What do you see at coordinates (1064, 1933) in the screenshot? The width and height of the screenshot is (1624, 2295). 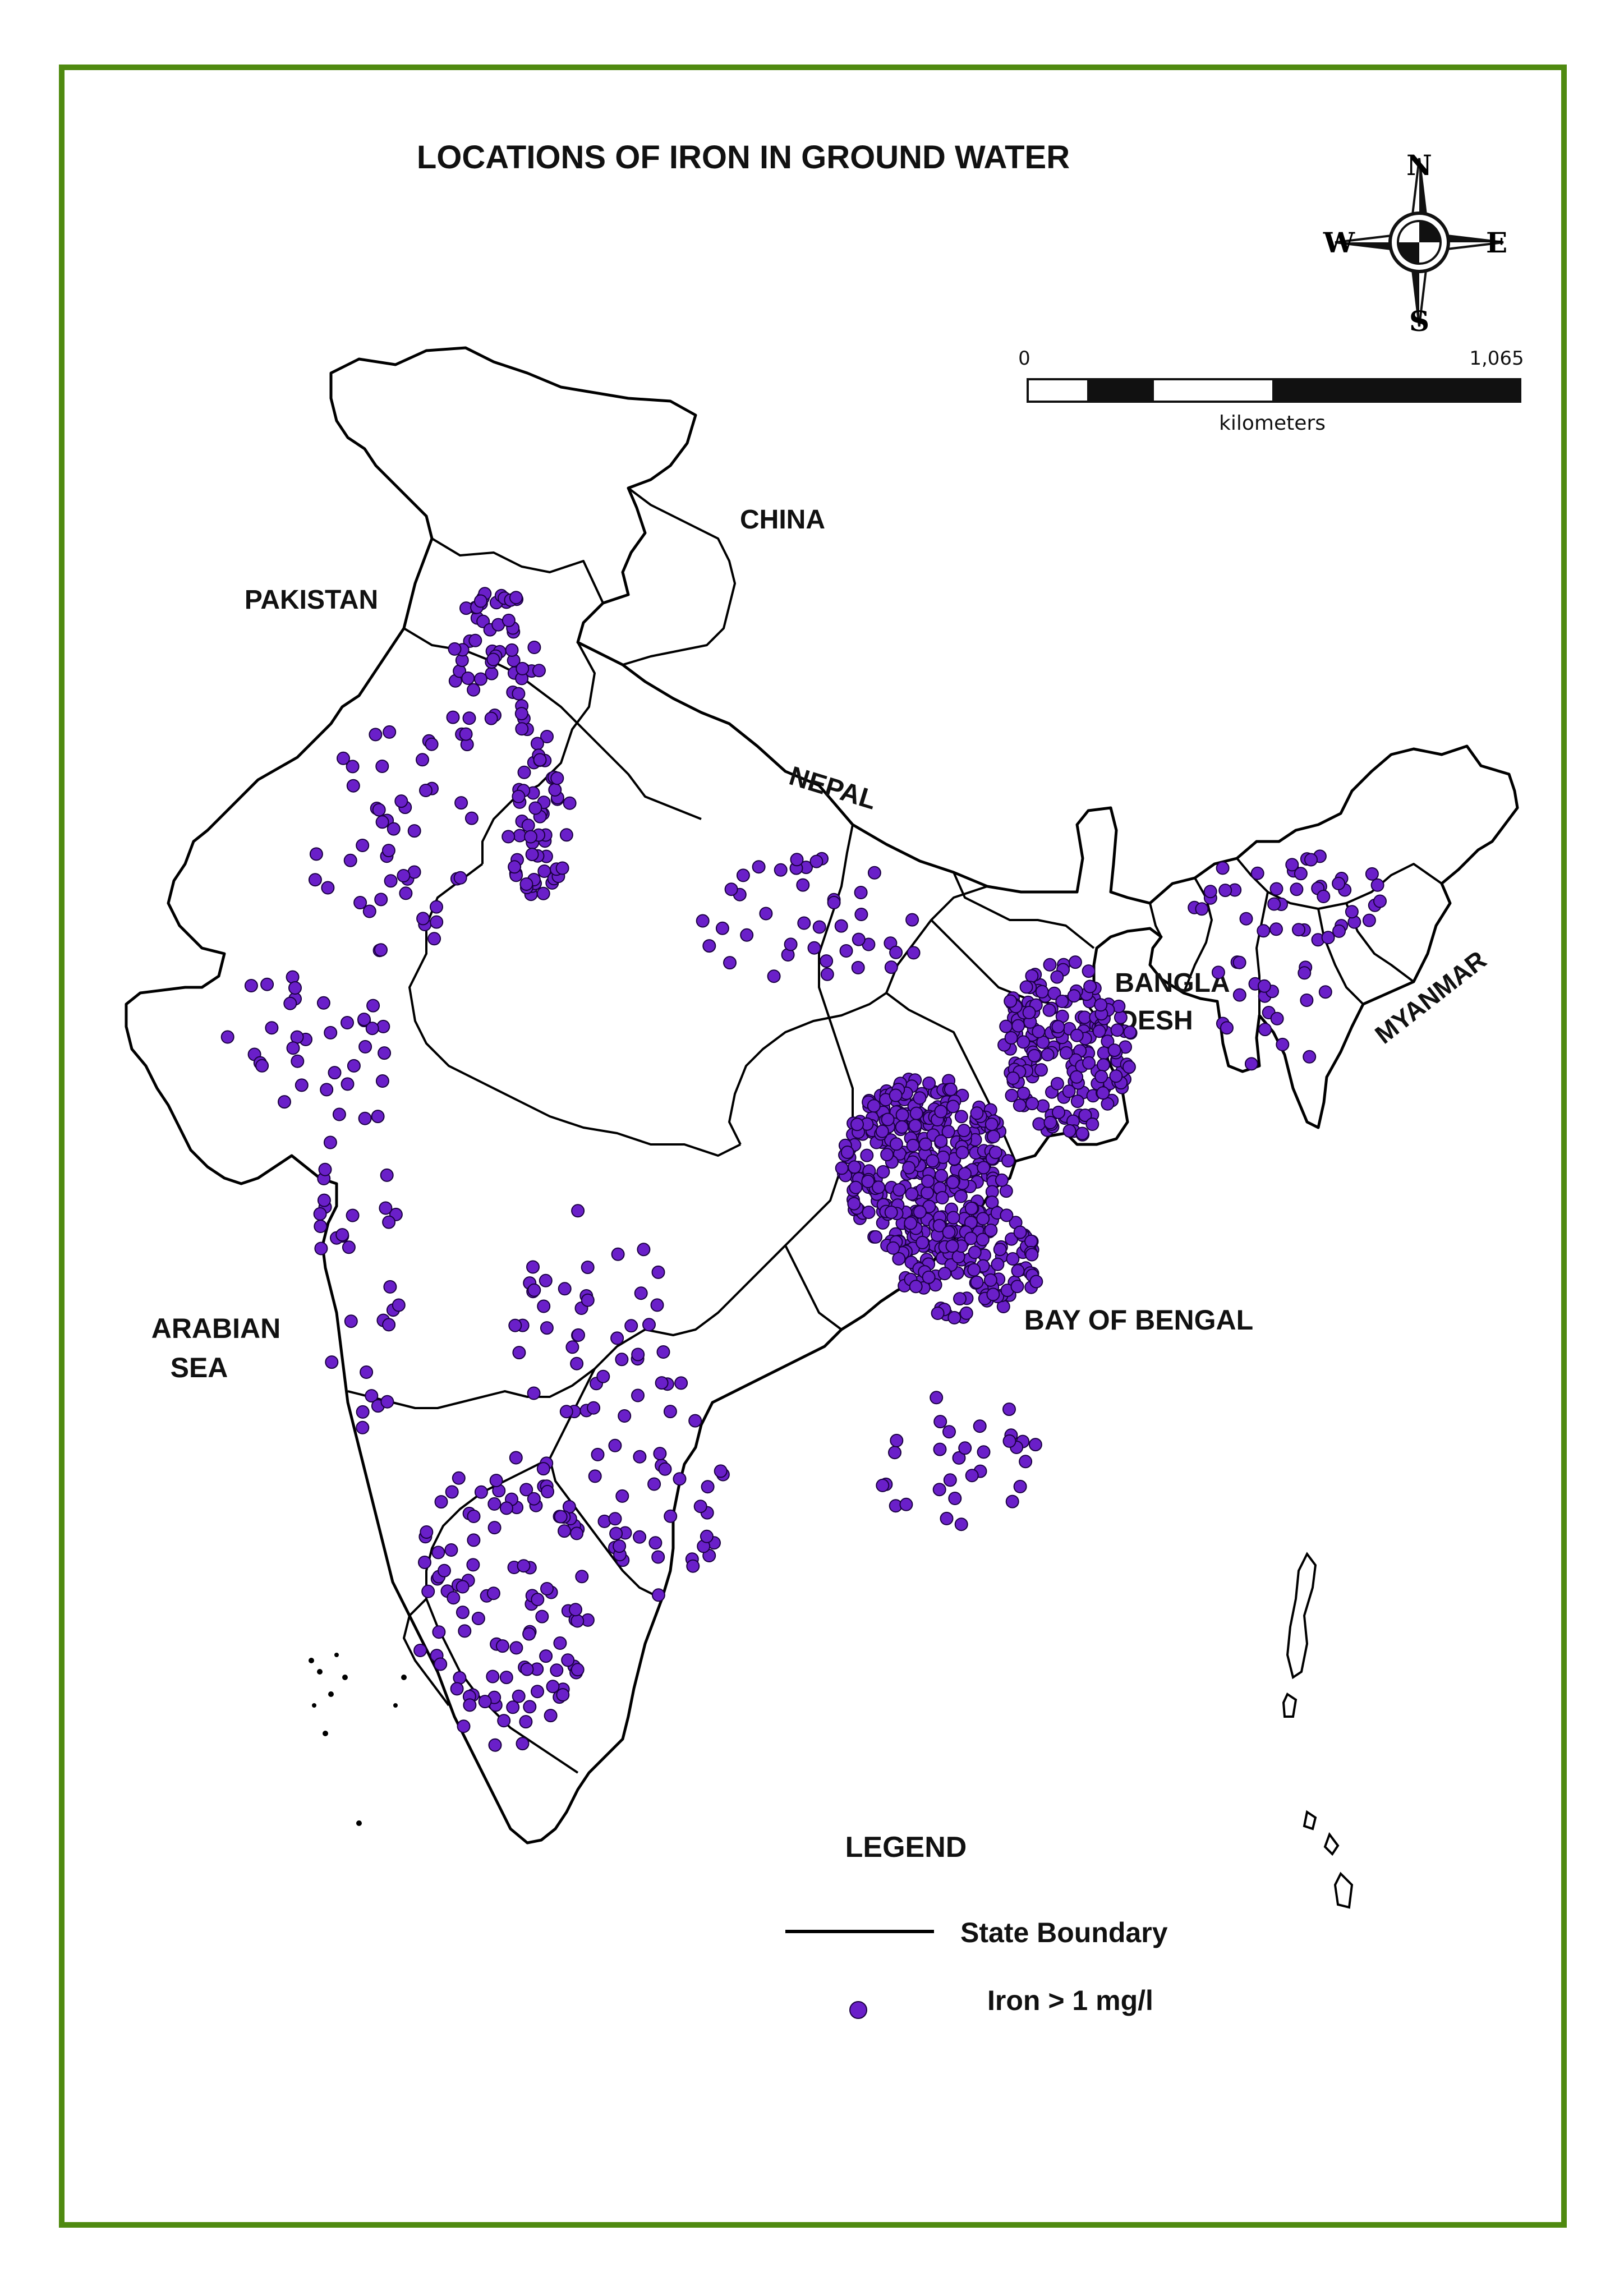 I see `legend-boundary-label: State Boundary` at bounding box center [1064, 1933].